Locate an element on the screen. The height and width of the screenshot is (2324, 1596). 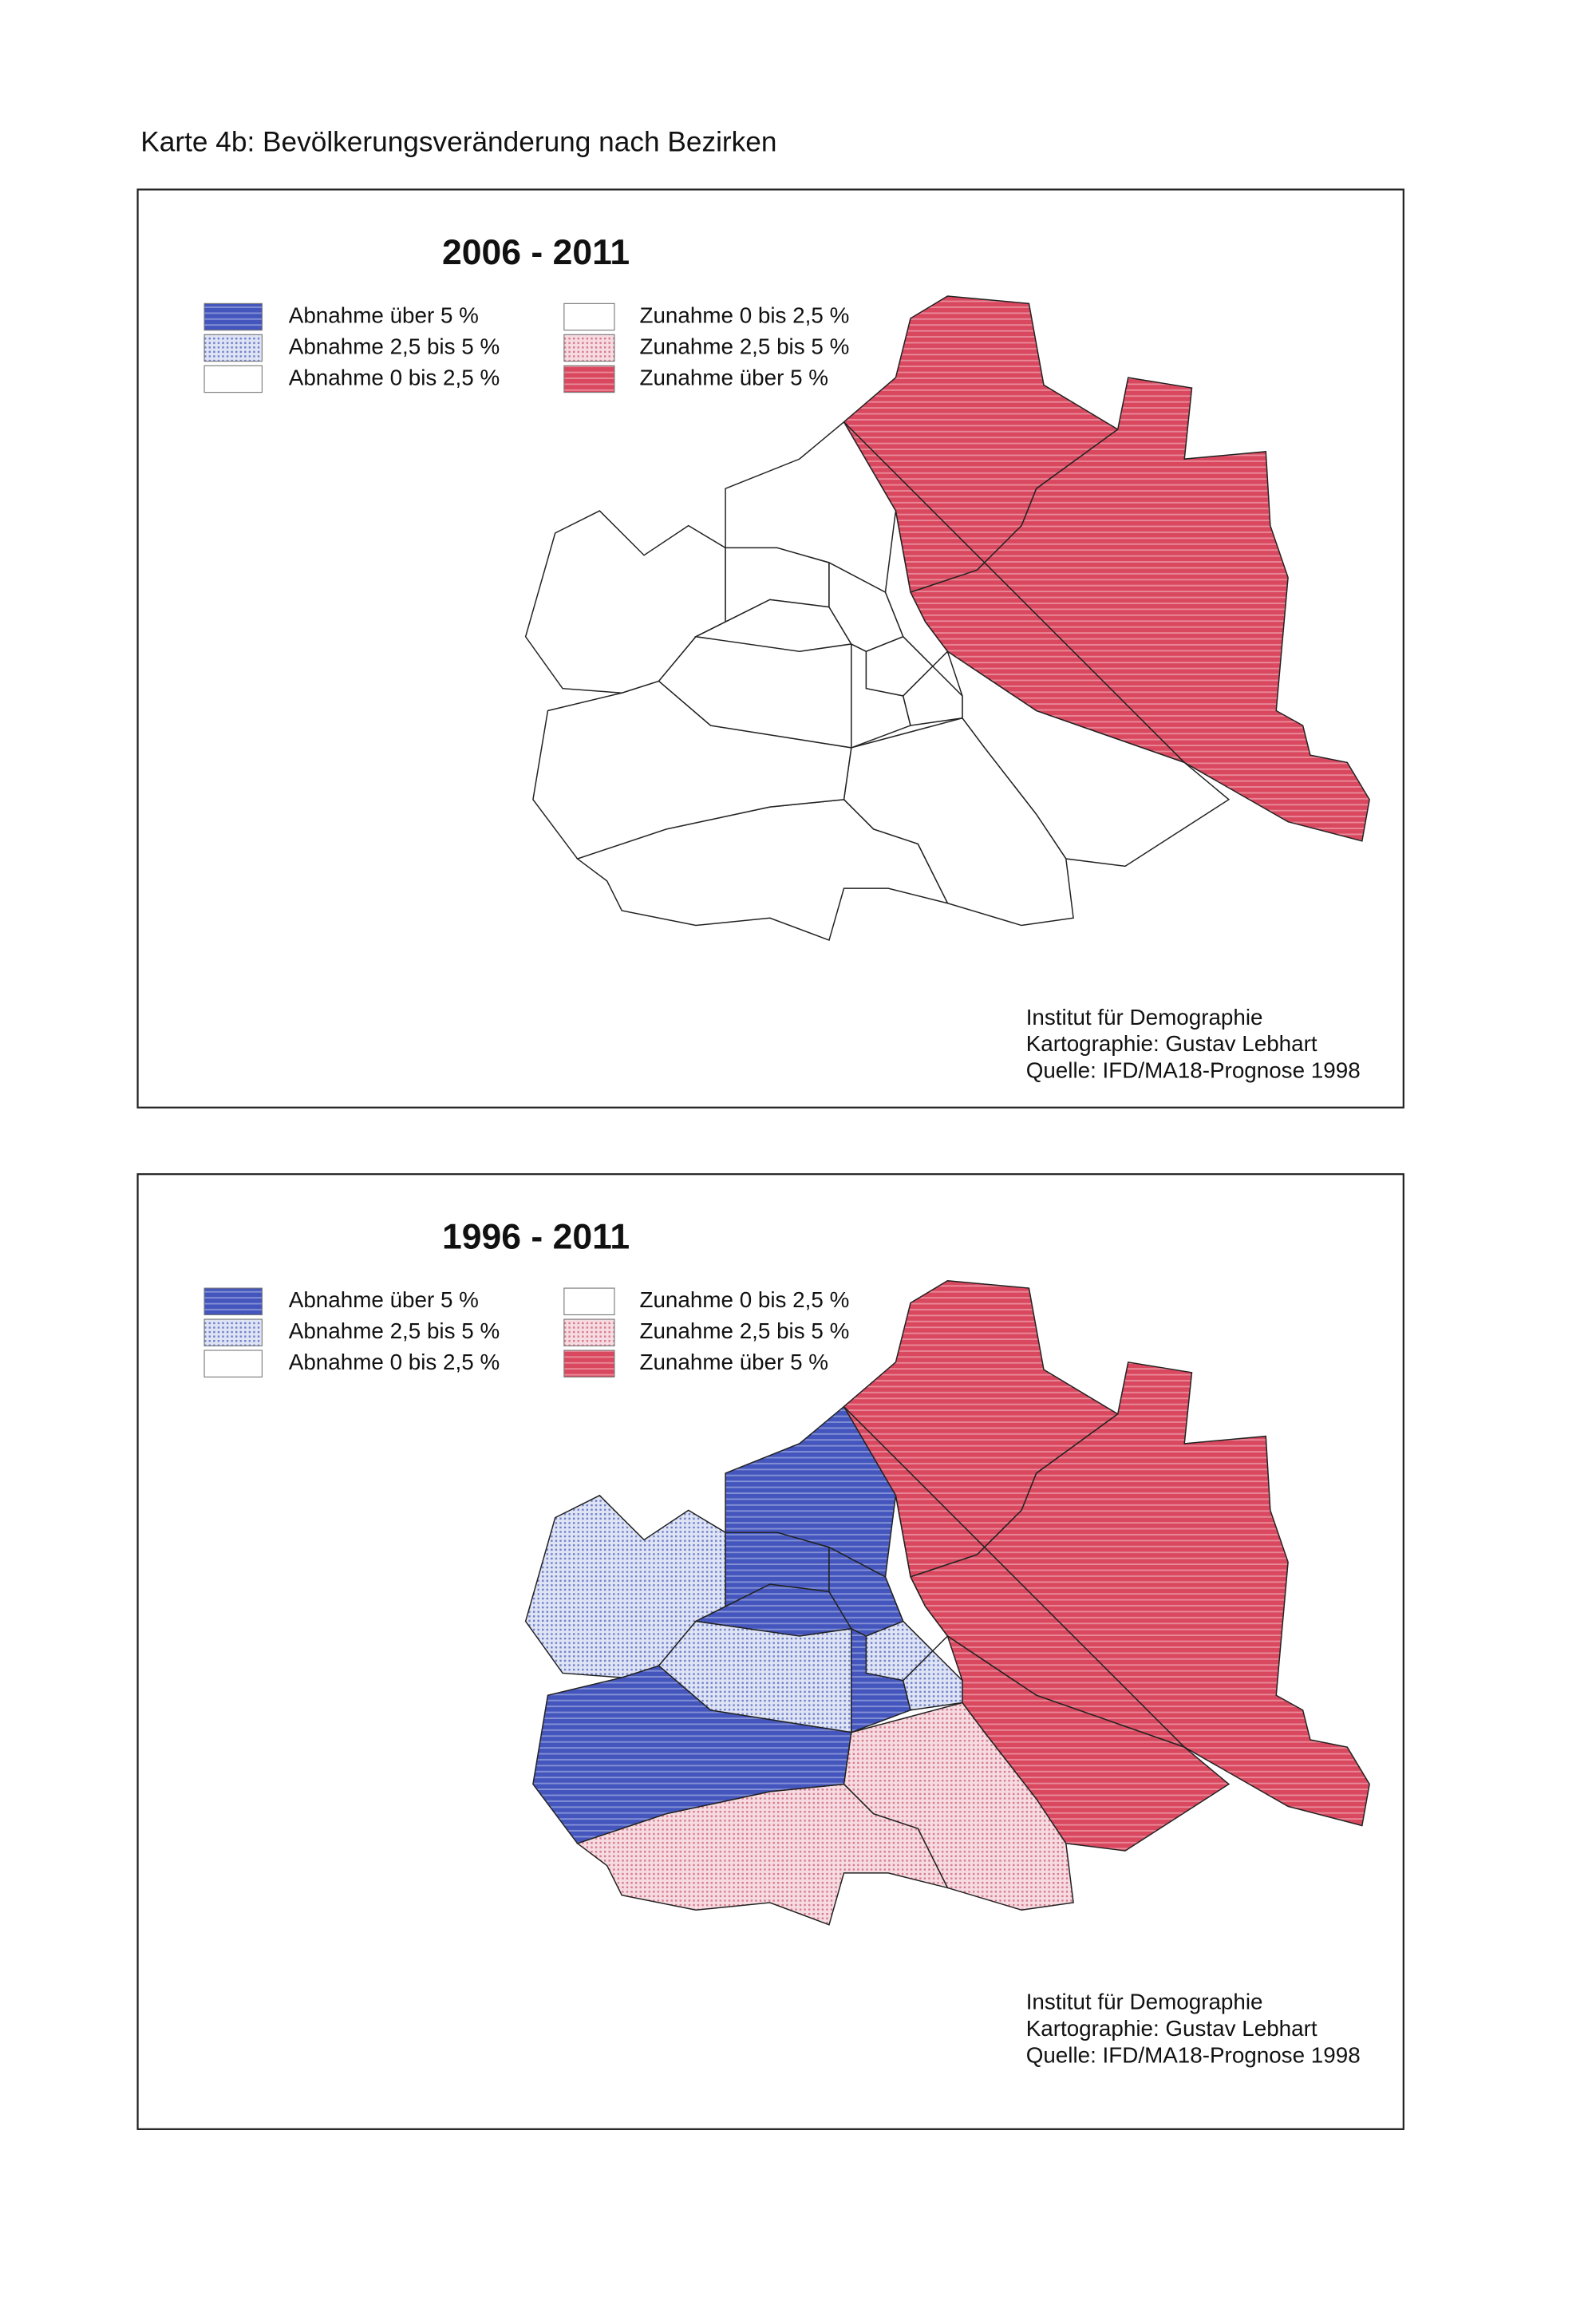
map-title: 1996 - 2011 is located at coordinates (536, 1238).